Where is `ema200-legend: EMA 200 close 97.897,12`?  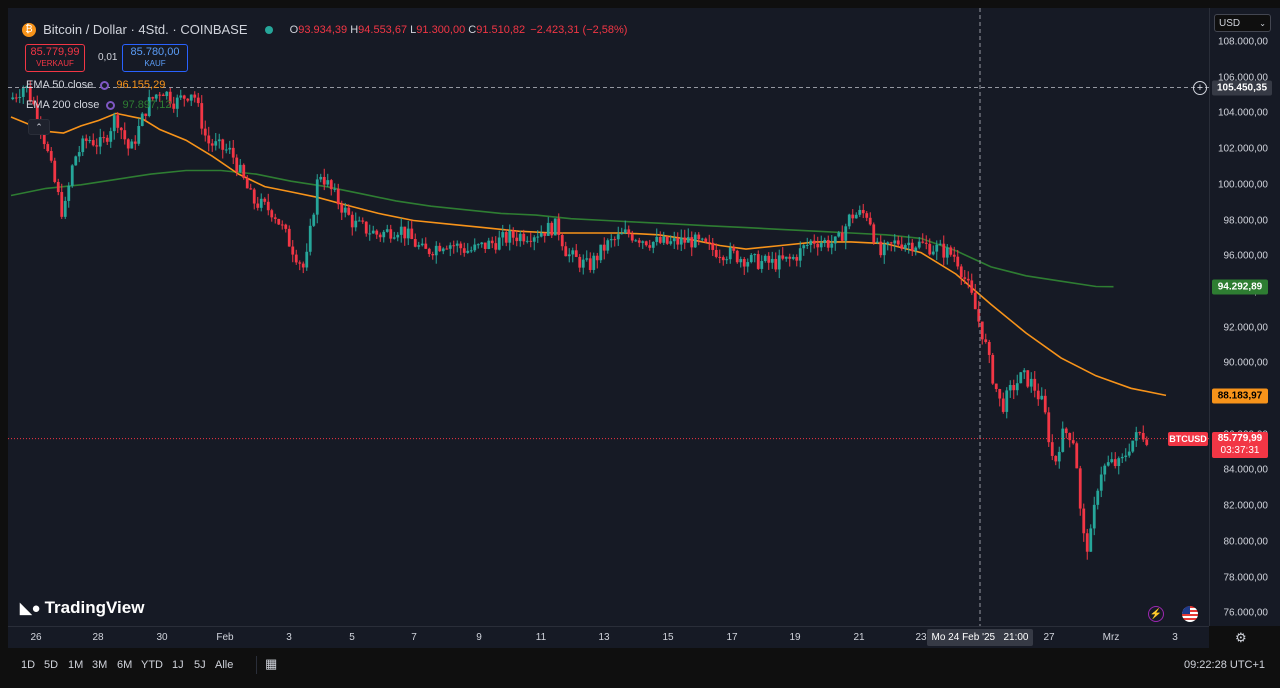
ema200-legend: EMA 200 close 97.897,12 is located at coordinates (98, 105).